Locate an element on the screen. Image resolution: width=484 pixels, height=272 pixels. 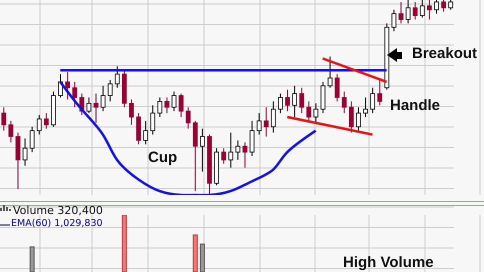
annotation: High Volume is located at coordinates (388, 262).